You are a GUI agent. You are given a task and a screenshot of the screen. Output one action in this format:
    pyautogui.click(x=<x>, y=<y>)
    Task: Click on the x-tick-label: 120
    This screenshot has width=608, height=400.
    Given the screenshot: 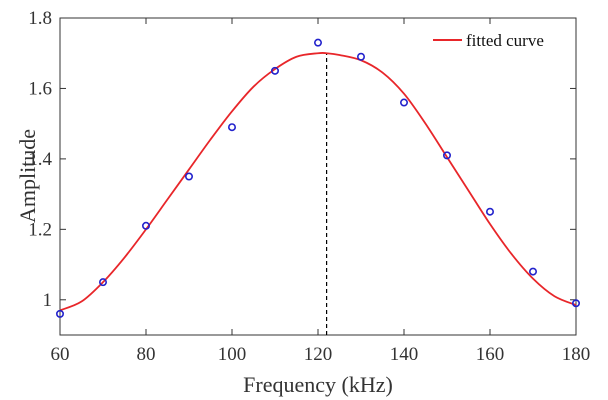 What is the action you would take?
    pyautogui.click(x=318, y=354)
    